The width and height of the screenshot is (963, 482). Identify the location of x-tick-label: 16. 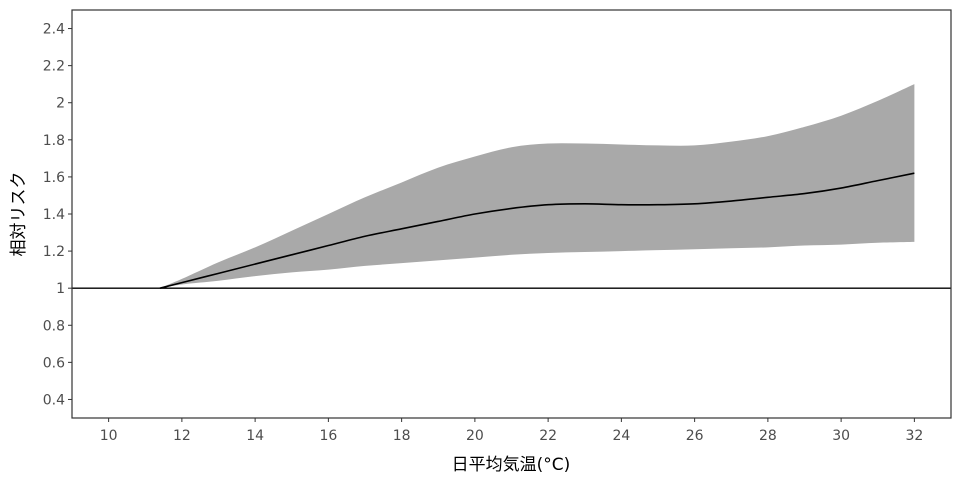
(328, 436).